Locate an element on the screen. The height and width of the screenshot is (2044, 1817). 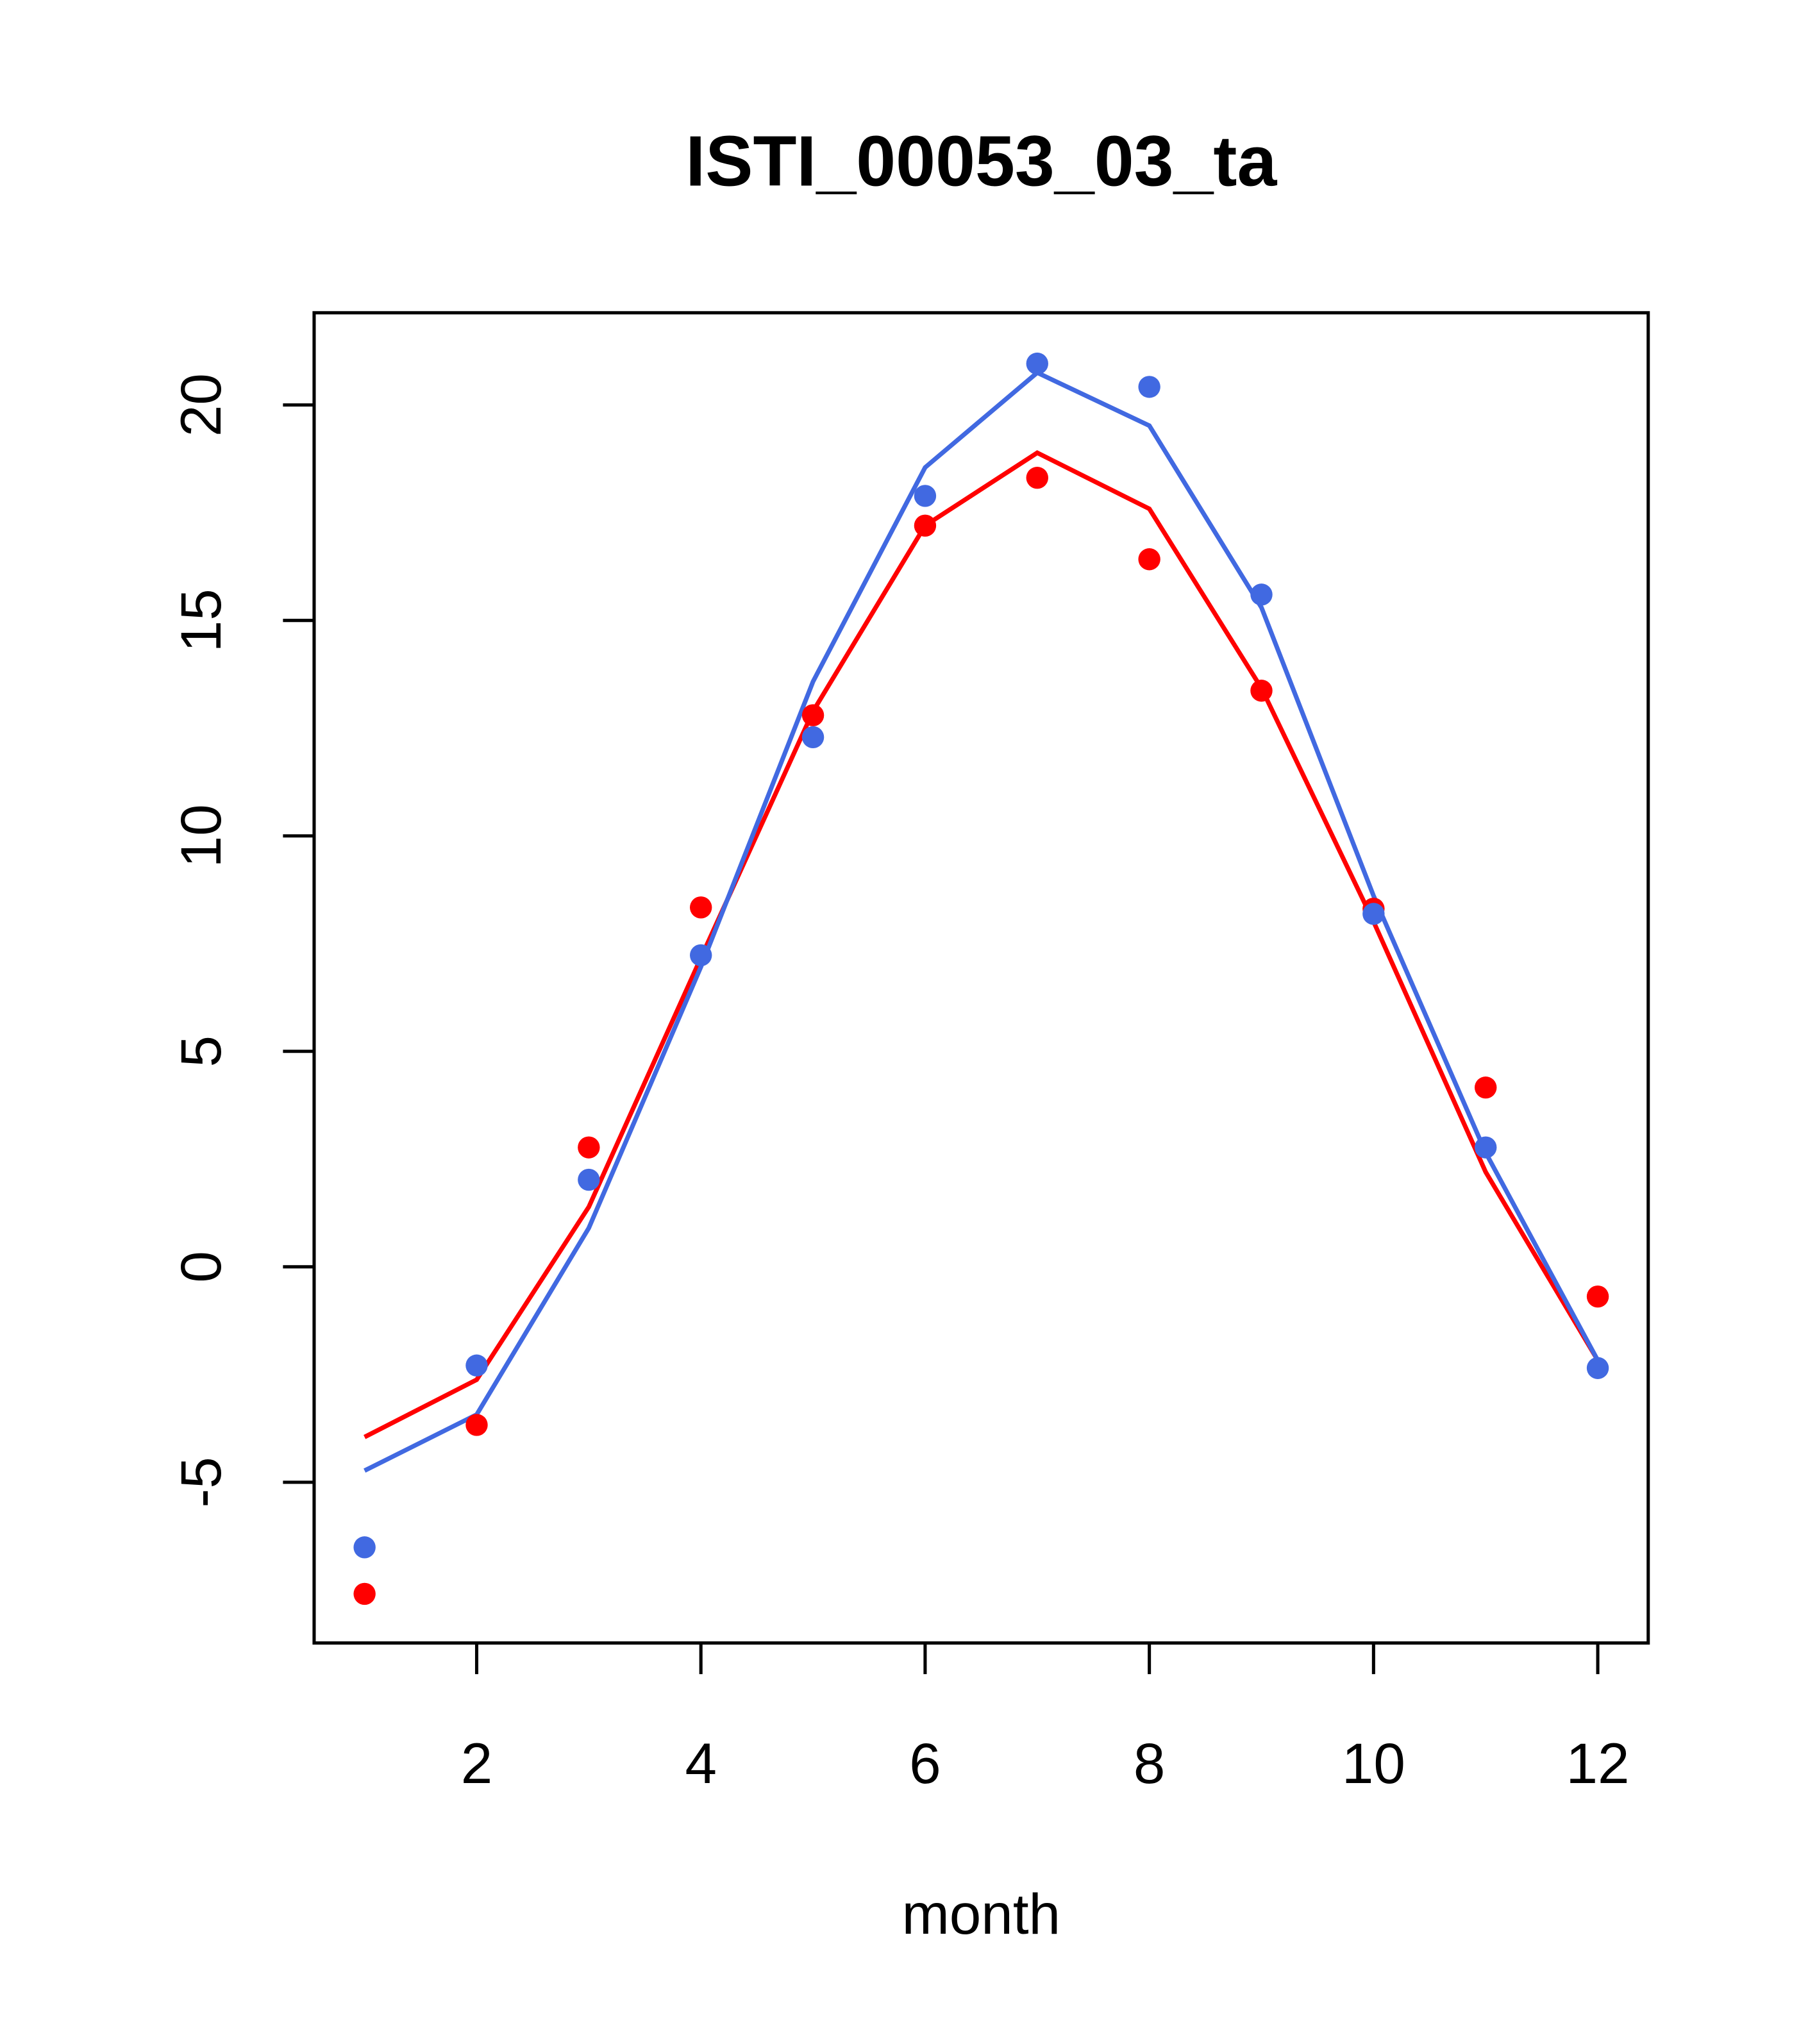
x-tick-label: 12 is located at coordinates (1598, 1763).